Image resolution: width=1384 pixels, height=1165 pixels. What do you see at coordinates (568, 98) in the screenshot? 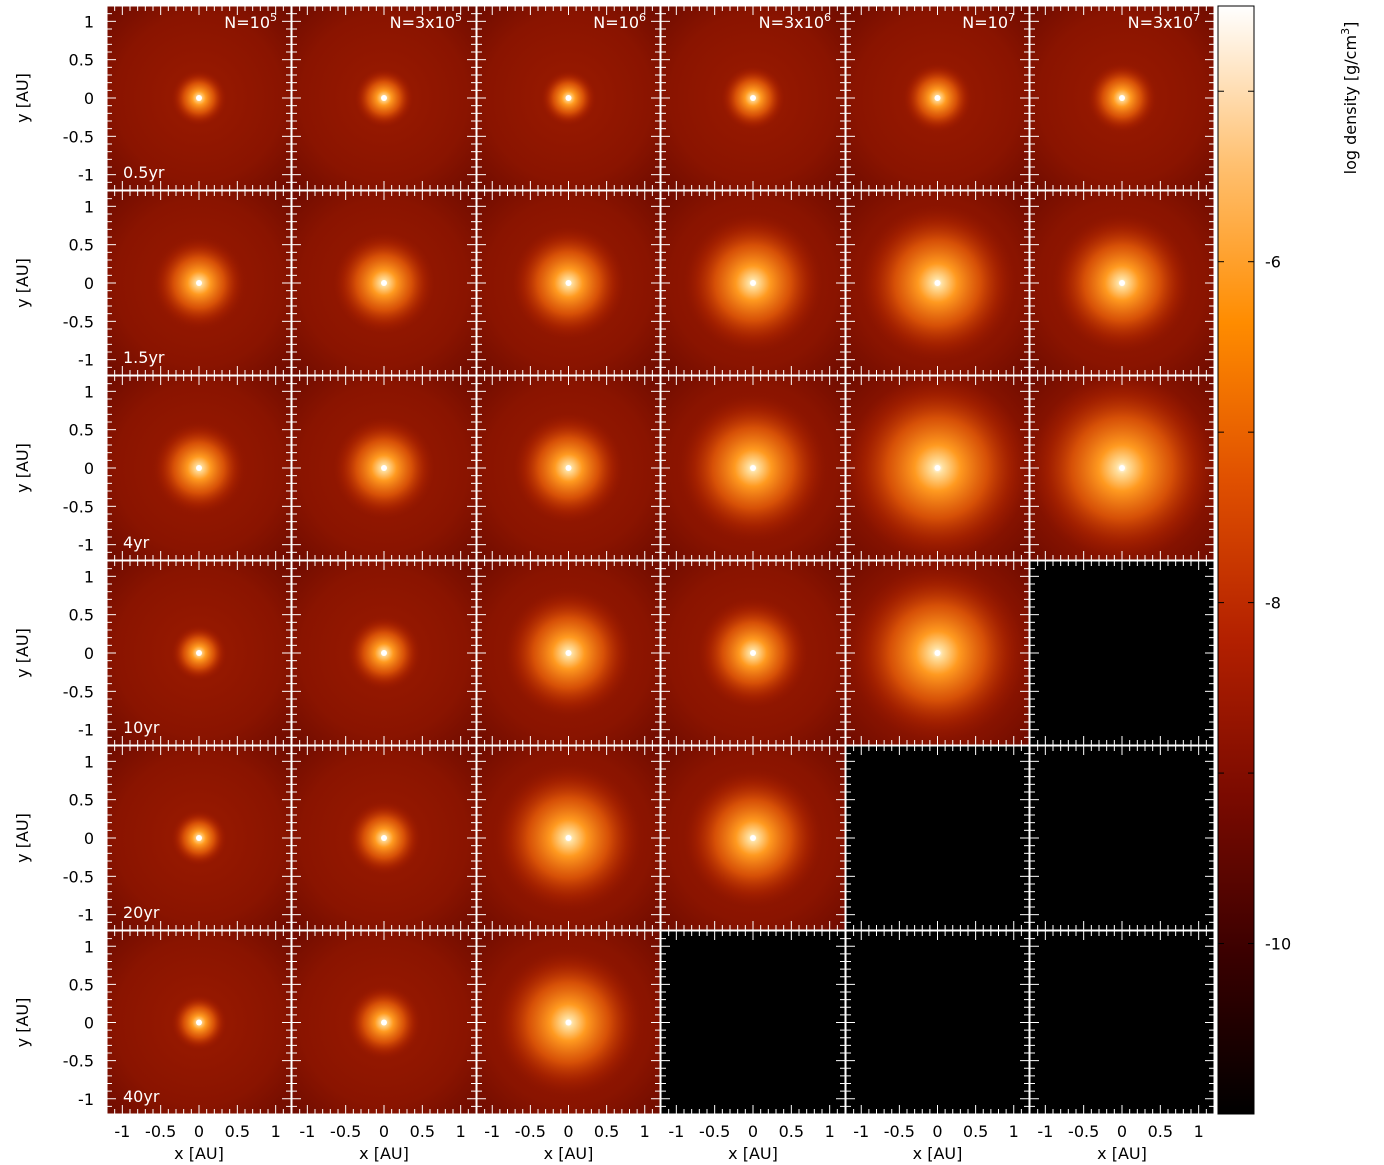
I see `panel-r0-c2: N=106` at bounding box center [568, 98].